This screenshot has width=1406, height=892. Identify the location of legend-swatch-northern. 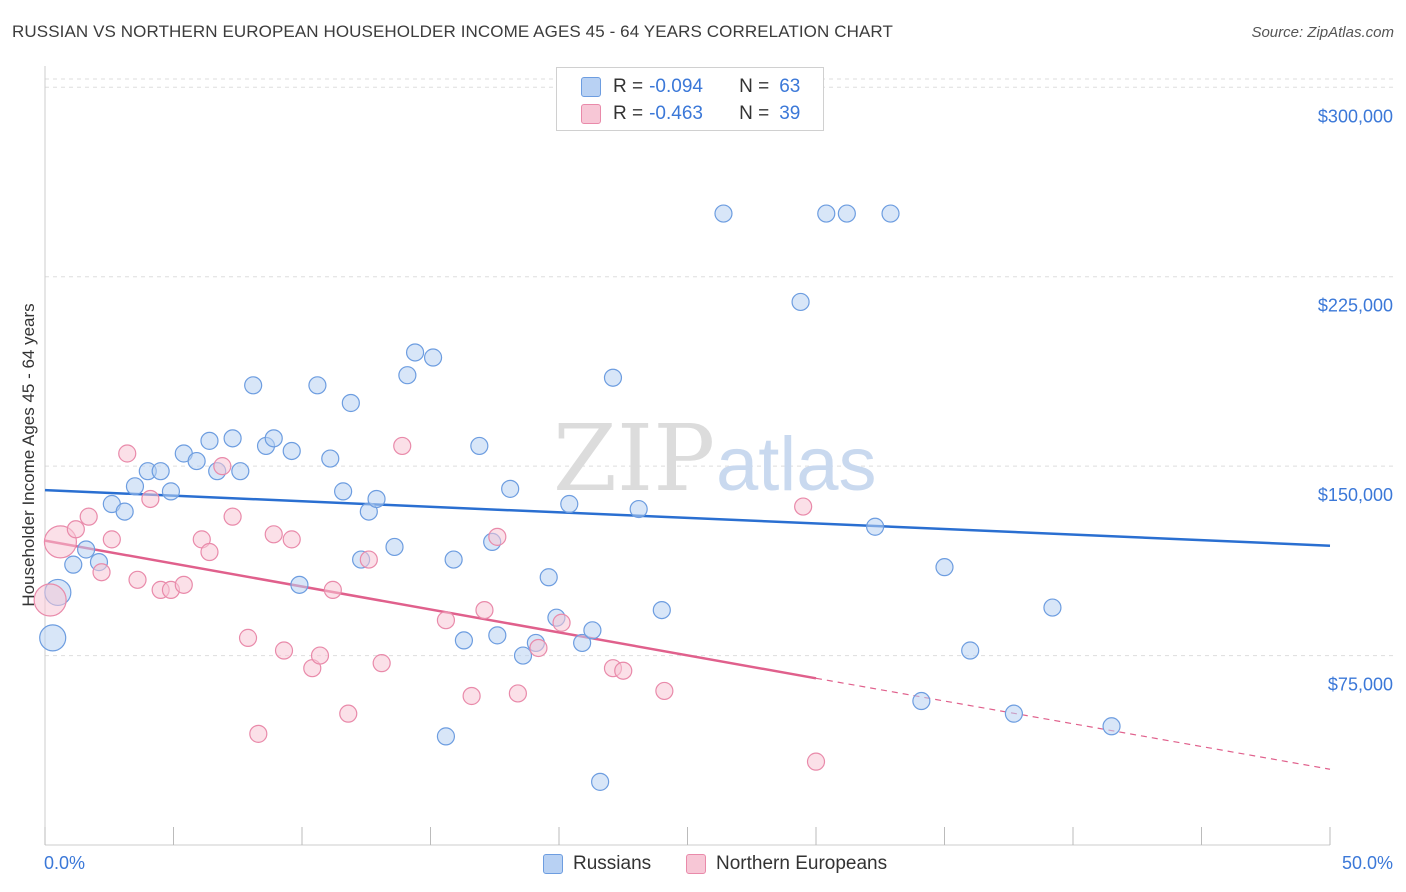
(591, 114).